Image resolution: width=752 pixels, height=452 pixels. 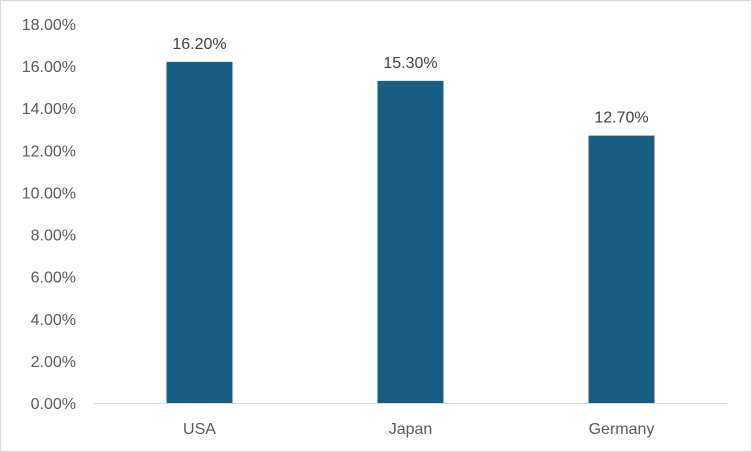 I want to click on data-label-japan: 15.30%, so click(x=410, y=63).